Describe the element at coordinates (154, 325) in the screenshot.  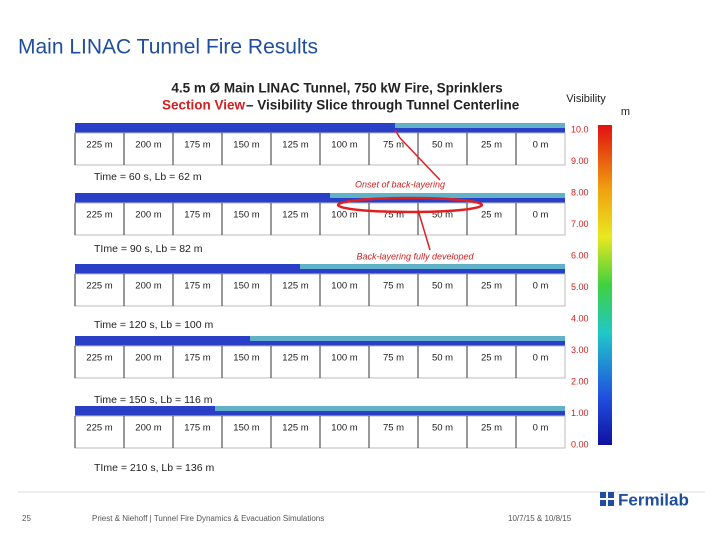
I see `panel-label: Time = 120 s, Lb = 100 m` at that location.